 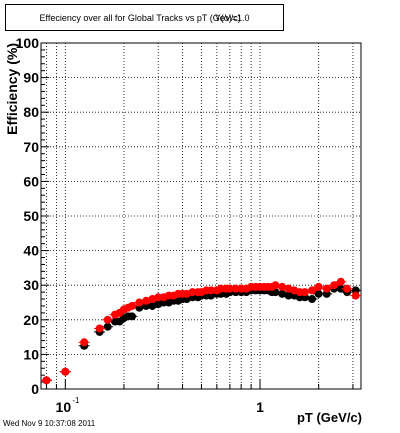 What do you see at coordinates (232, 17) in the screenshot?
I see `title-overlay: Y(o)=1.0` at bounding box center [232, 17].